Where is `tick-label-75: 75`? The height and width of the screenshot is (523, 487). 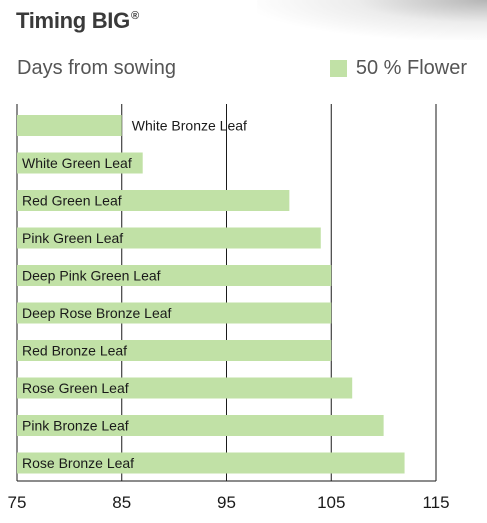 tick-label-75: 75 is located at coordinates (17, 502).